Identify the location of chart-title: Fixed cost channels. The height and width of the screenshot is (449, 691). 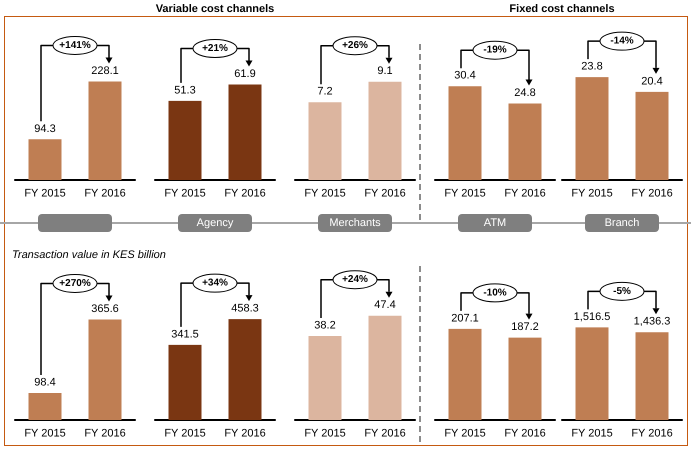
(562, 9).